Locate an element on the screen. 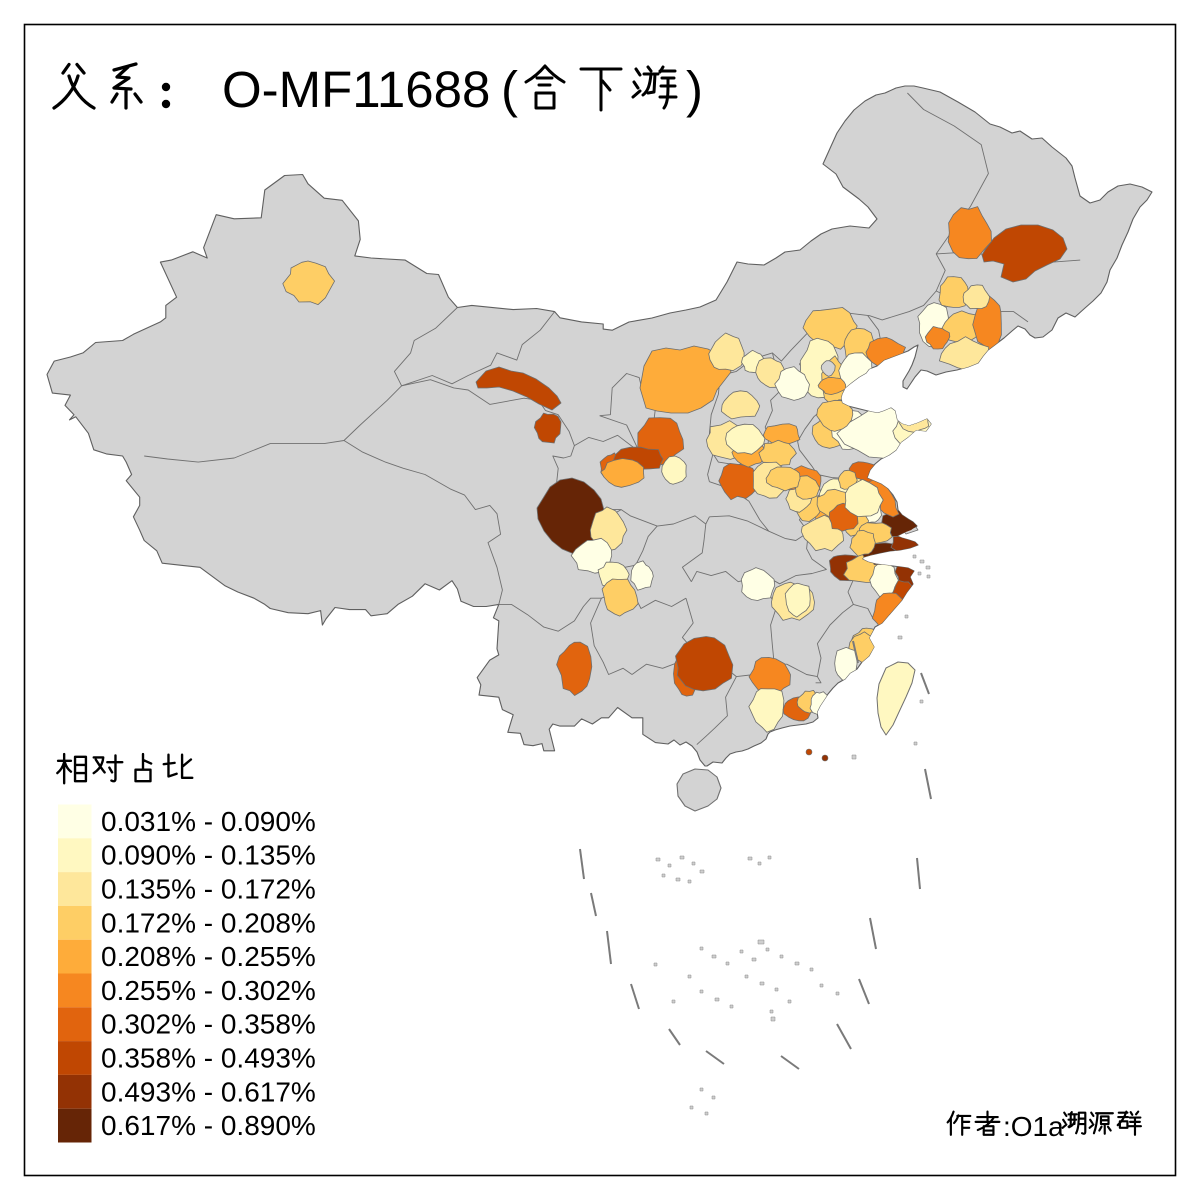 This screenshot has height=1200, width=1200. svg-text: 0.358% - 0.493% is located at coordinates (208, 1058).